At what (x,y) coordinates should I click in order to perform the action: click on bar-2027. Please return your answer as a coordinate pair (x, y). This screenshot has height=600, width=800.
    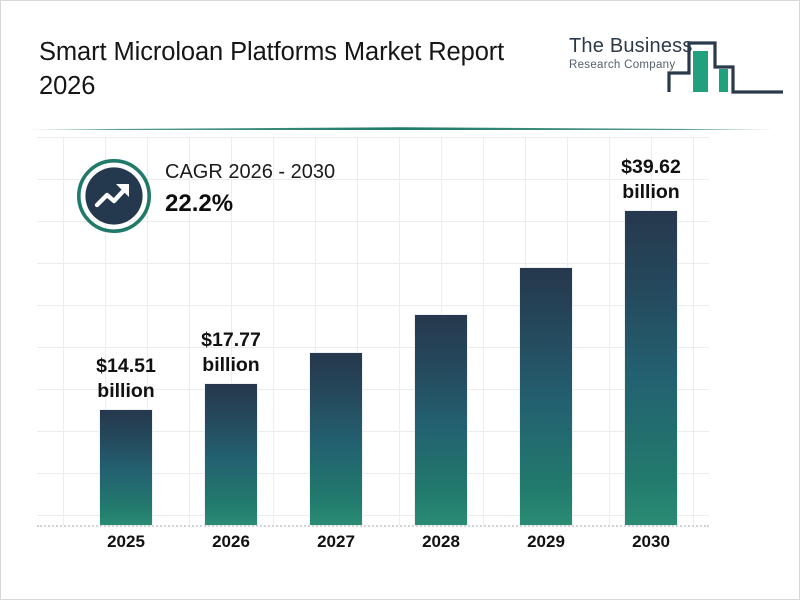
    Looking at the image, I should click on (336, 438).